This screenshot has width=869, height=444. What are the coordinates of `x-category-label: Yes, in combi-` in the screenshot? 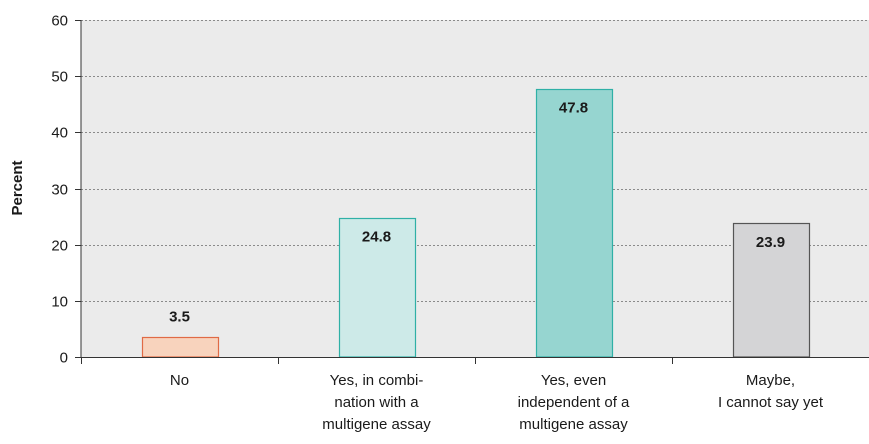 It's located at (377, 380).